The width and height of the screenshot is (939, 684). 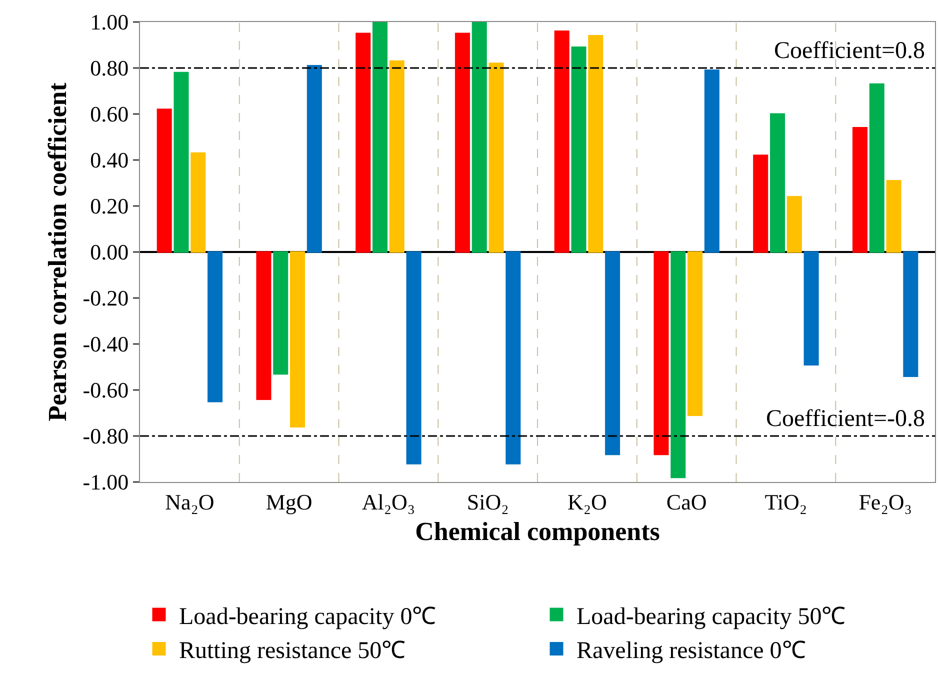 I want to click on x-tick-label: TiO₂, so click(x=786, y=501).